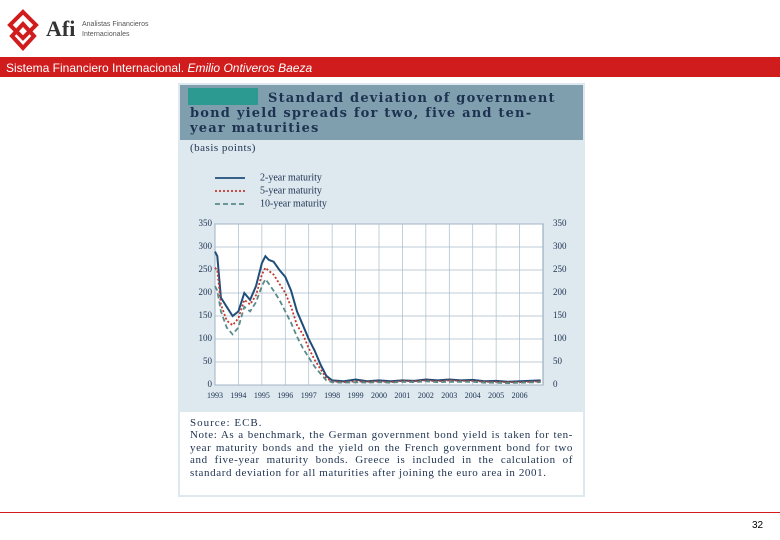 The image size is (780, 540). Describe the element at coordinates (223, 96) in the screenshot. I see `title-tag` at that location.